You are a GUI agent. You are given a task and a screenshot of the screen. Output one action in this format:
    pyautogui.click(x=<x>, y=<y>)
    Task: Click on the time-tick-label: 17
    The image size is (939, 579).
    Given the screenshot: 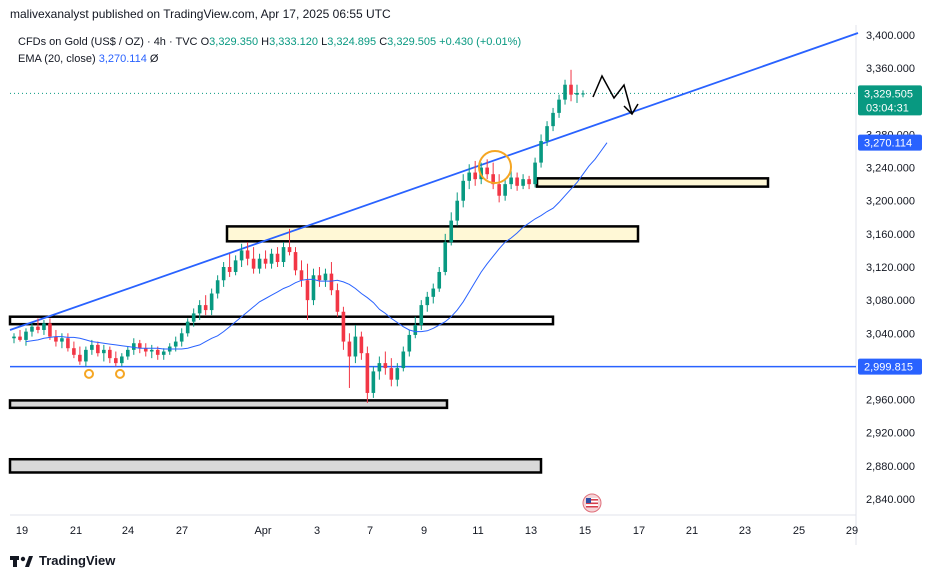 What is the action you would take?
    pyautogui.click(x=639, y=531)
    